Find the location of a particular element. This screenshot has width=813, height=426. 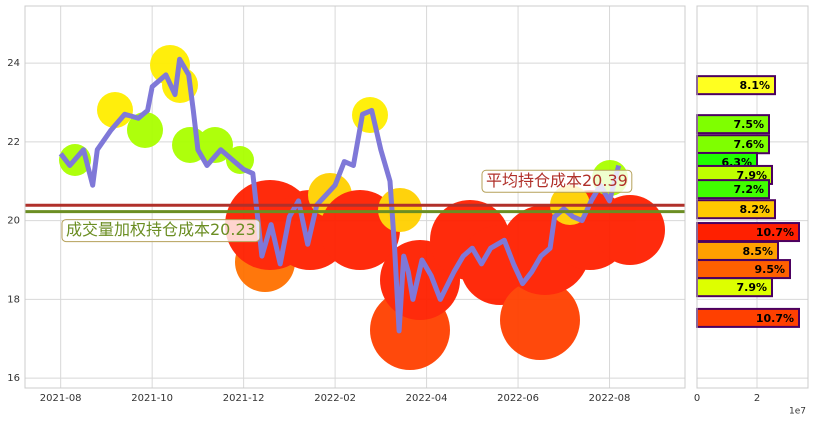

x-tick-label: 2022-06 is located at coordinates (518, 398).